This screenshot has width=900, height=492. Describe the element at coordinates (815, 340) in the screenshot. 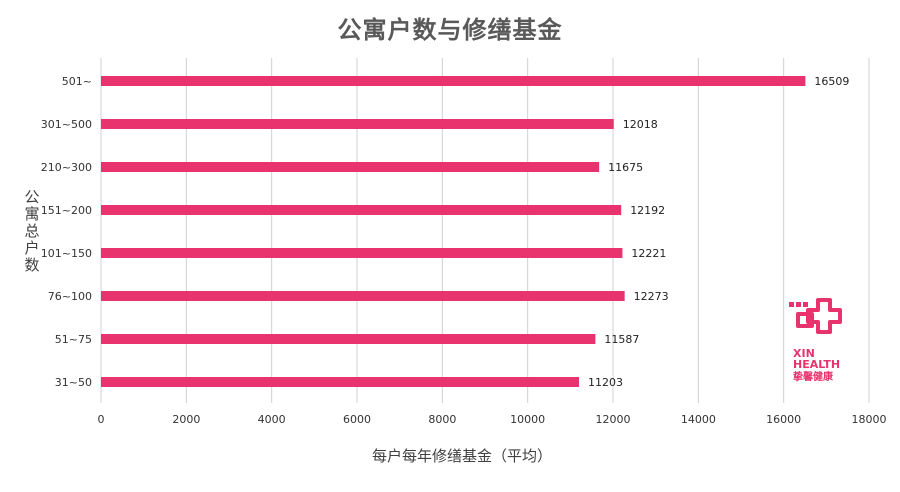

I see `xin-health-logo: XIN HEALTH 挚馨健康` at that location.